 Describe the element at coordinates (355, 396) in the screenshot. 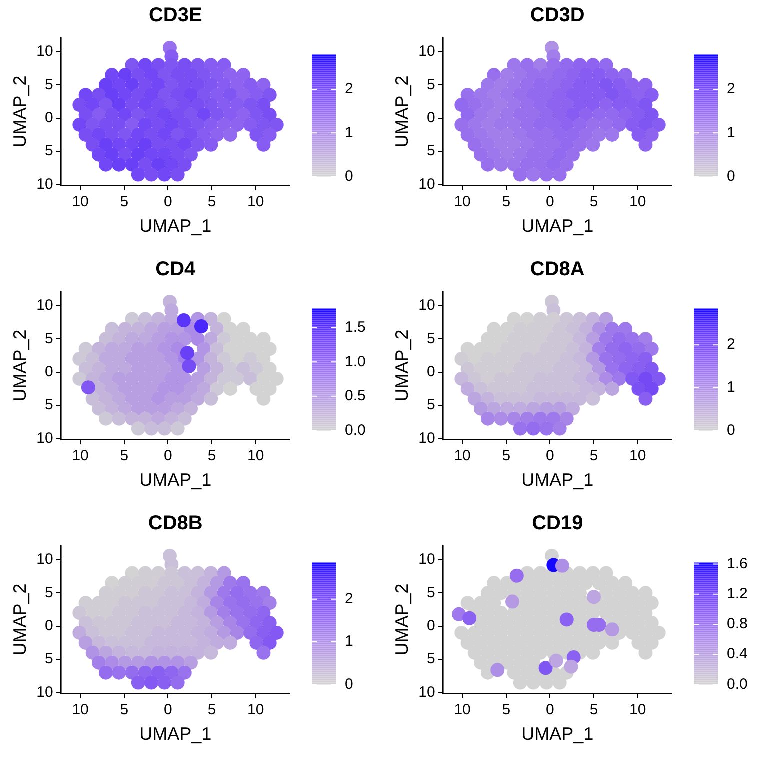

I see `color-bar-label: 0.5` at that location.